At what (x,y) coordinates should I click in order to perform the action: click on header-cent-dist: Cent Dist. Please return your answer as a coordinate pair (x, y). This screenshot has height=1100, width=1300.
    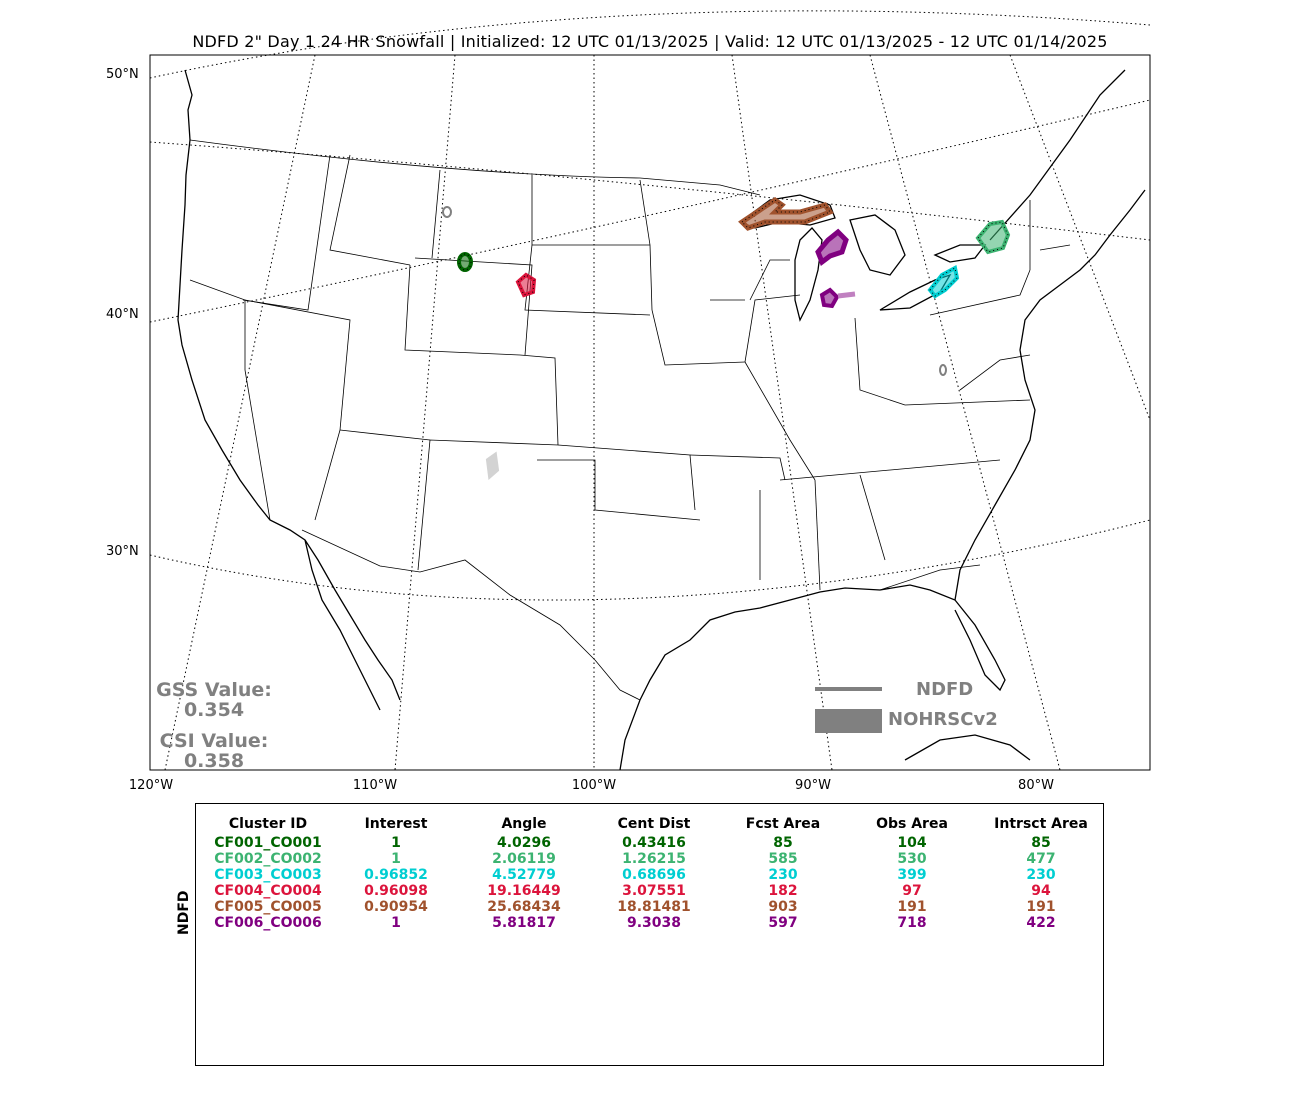
    Looking at the image, I should click on (654, 824).